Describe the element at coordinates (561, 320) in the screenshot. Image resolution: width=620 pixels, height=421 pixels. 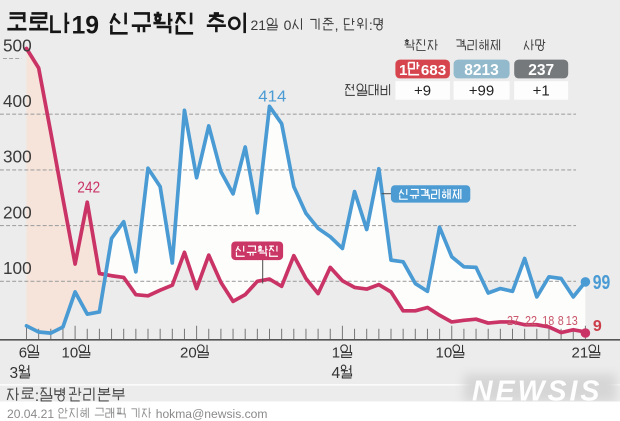
I see `svg-text: 8` at that location.